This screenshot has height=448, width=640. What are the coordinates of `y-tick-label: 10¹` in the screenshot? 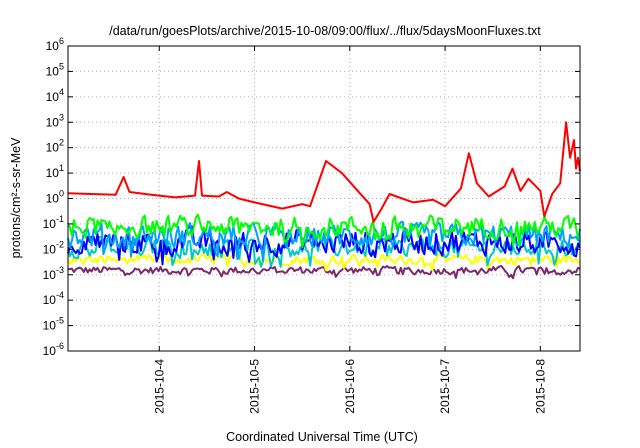 It's located at (55, 171).